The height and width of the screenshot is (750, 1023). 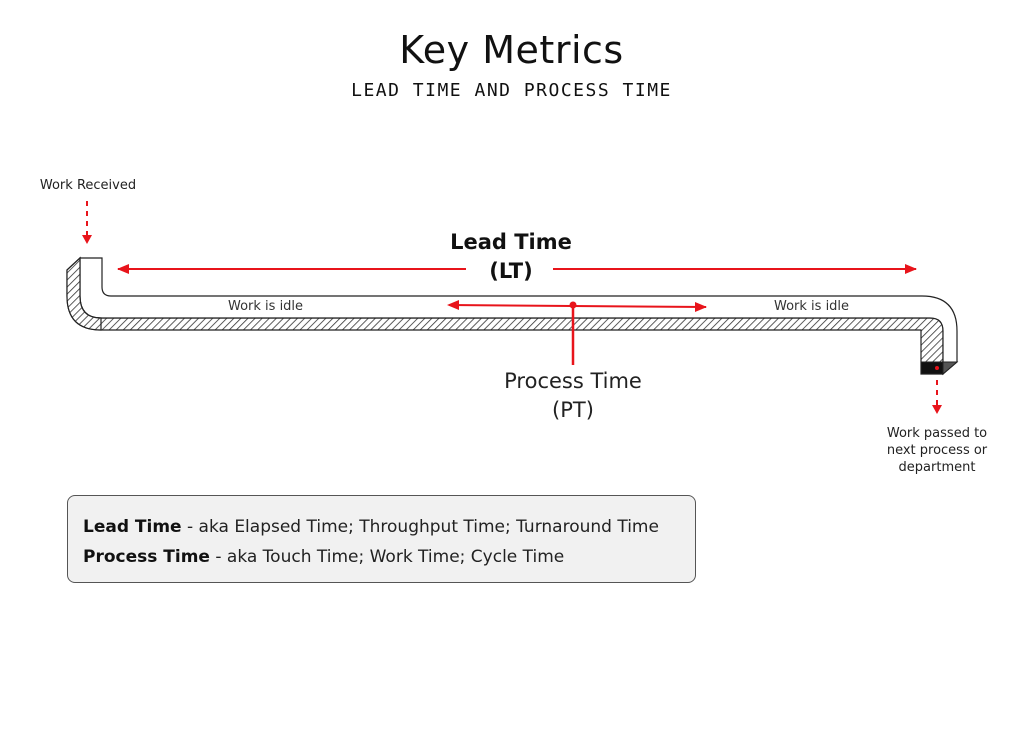 What do you see at coordinates (266, 306) in the screenshot?
I see `idle-left-label: Work is idle` at bounding box center [266, 306].